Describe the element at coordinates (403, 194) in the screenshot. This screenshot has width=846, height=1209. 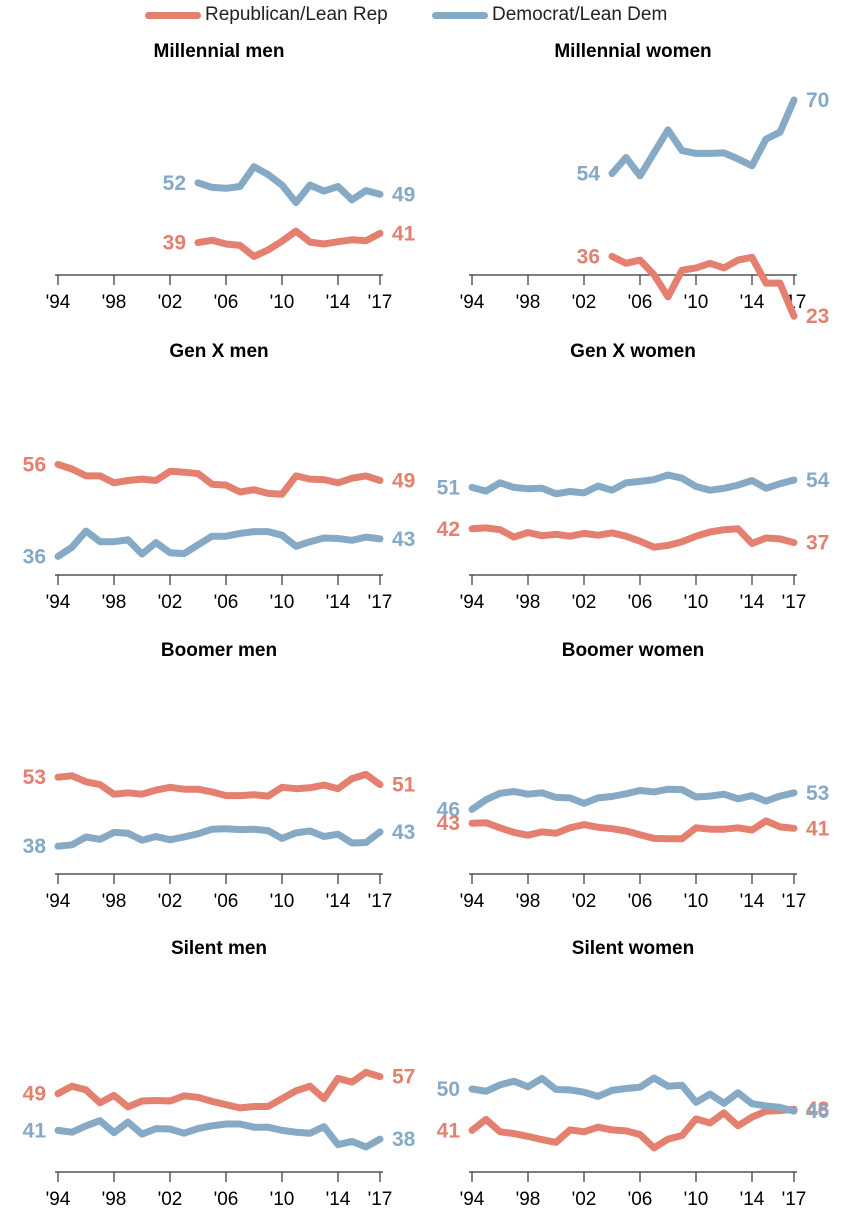
I see `end-label-democrat: 49` at that location.